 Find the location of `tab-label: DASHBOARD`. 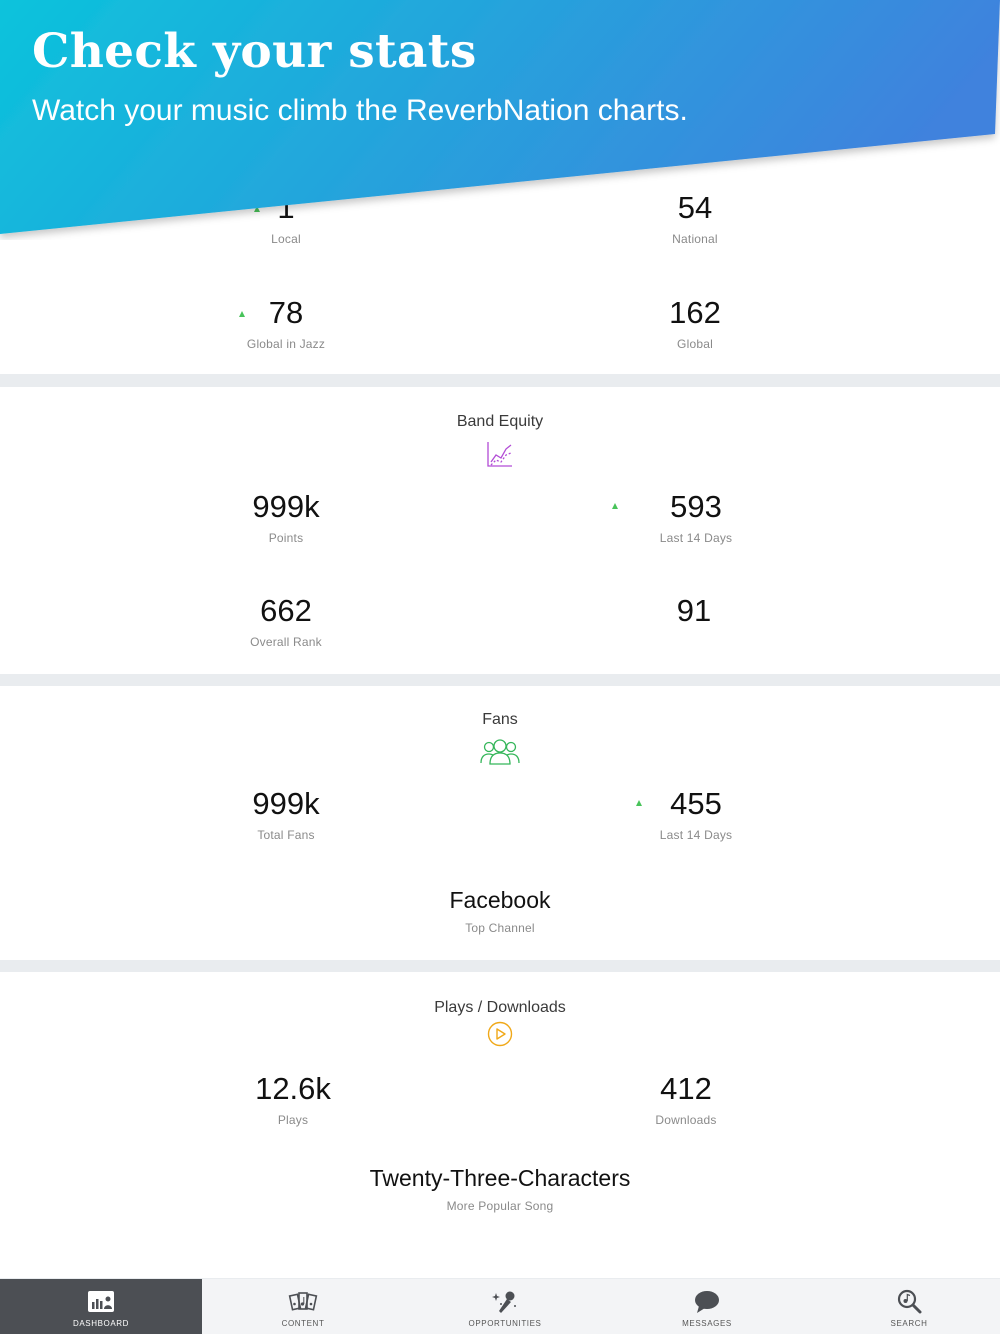

tab-label: DASHBOARD is located at coordinates (101, 1323).